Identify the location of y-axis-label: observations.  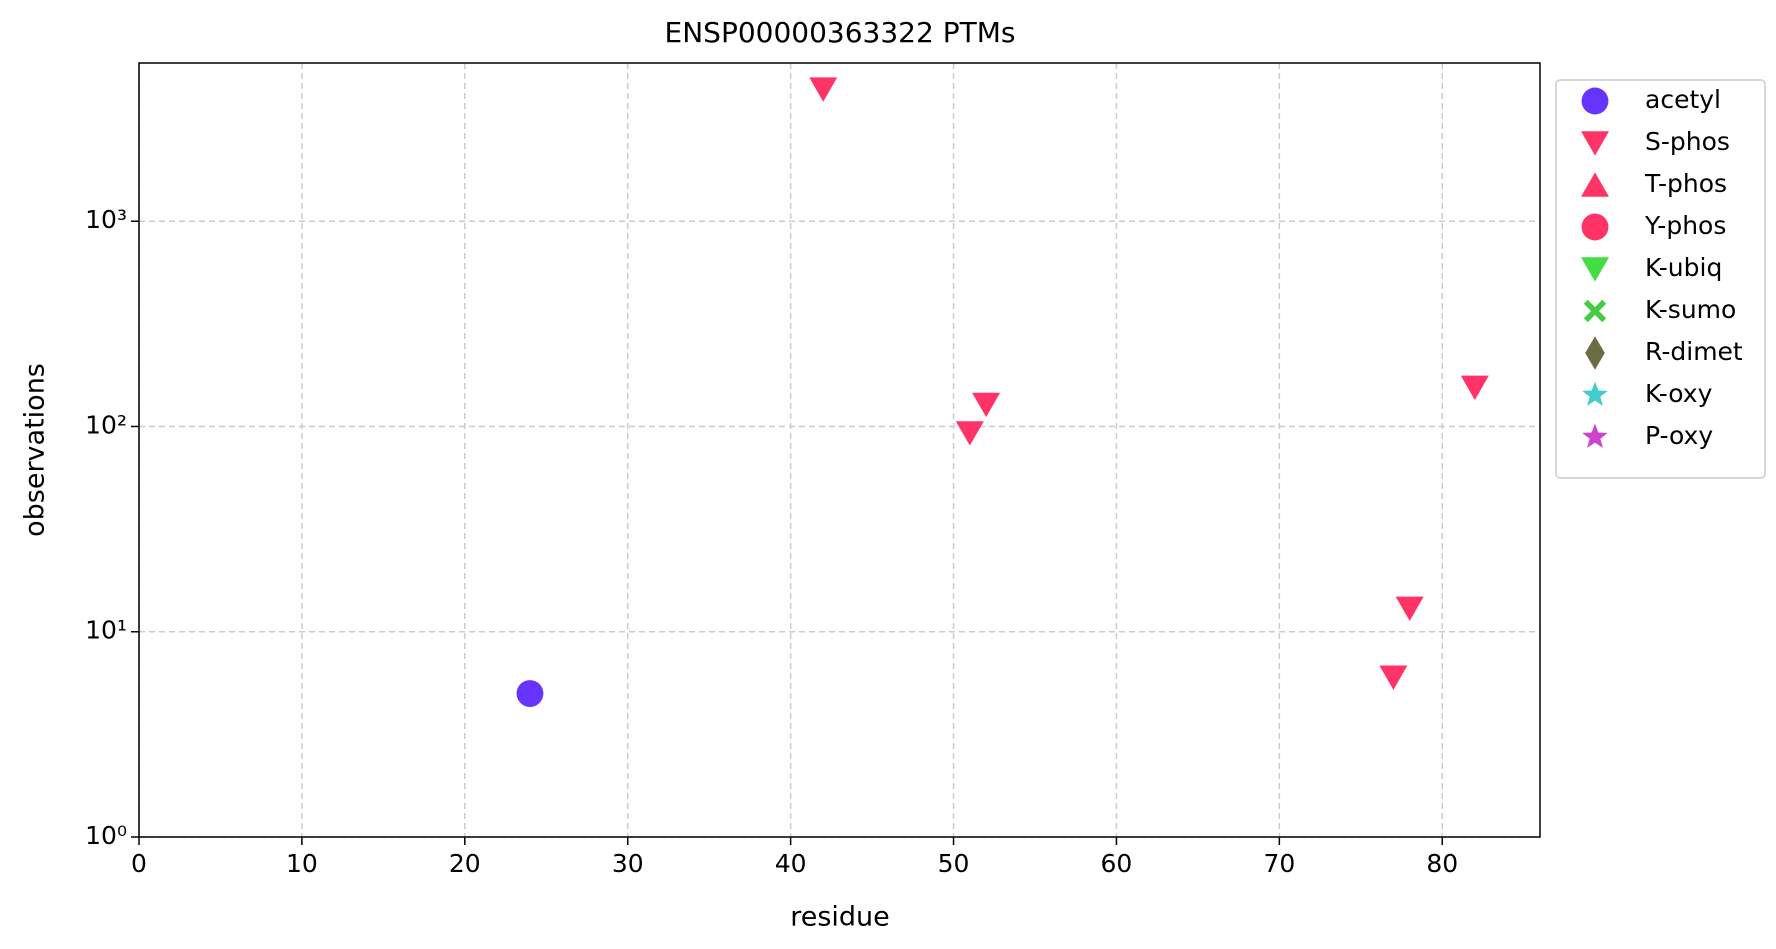
(35, 450).